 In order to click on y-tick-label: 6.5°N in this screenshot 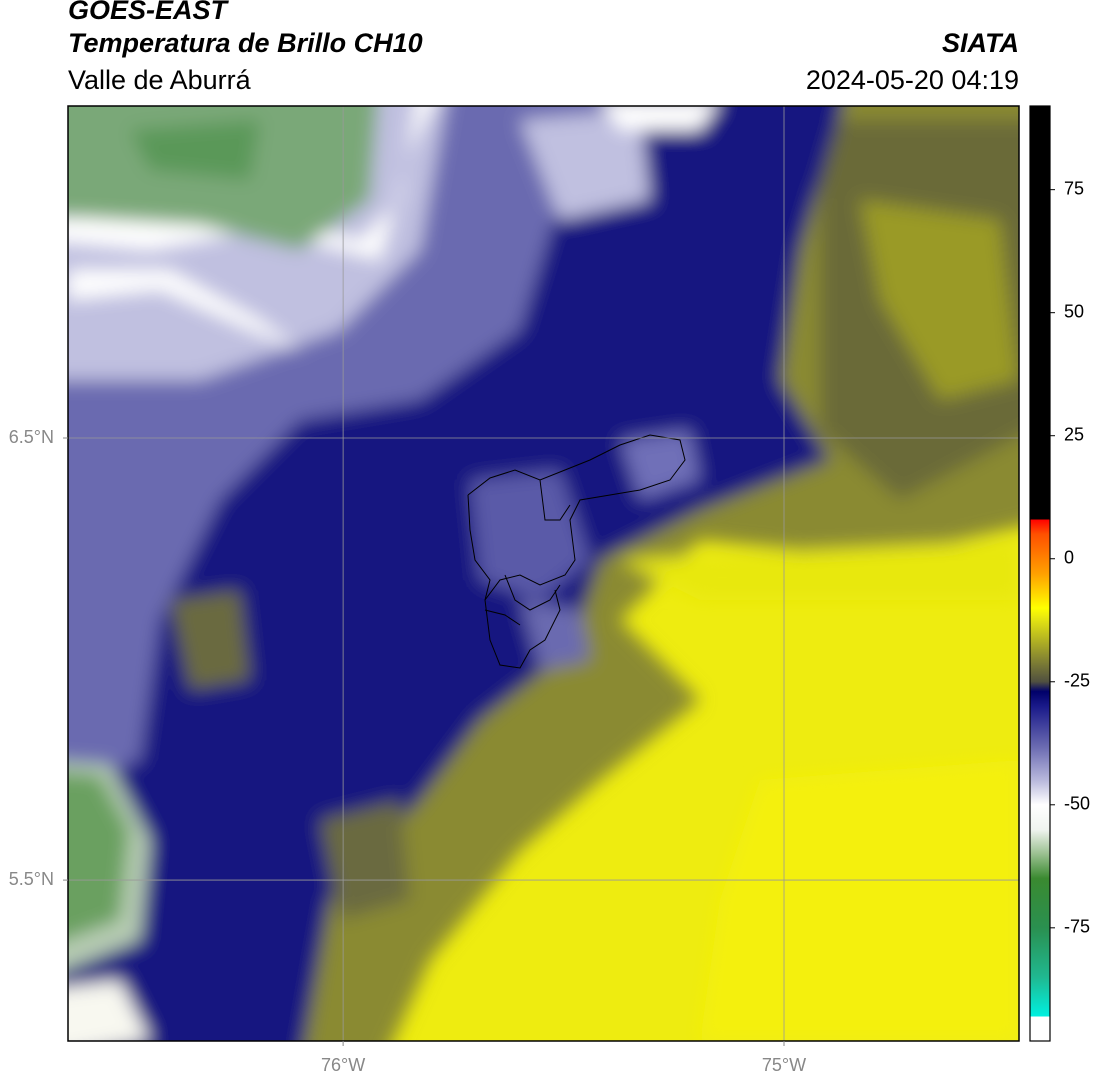, I will do `click(31, 437)`.